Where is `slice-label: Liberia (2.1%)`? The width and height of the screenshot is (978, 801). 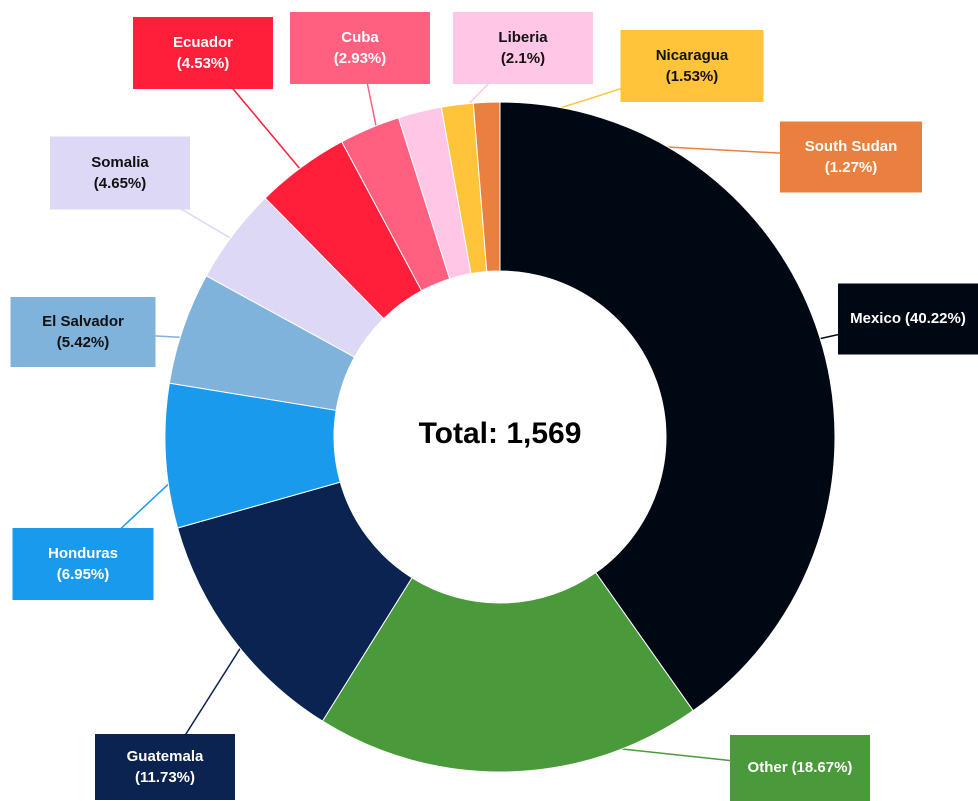
slice-label: Liberia (2.1%) is located at coordinates (523, 48).